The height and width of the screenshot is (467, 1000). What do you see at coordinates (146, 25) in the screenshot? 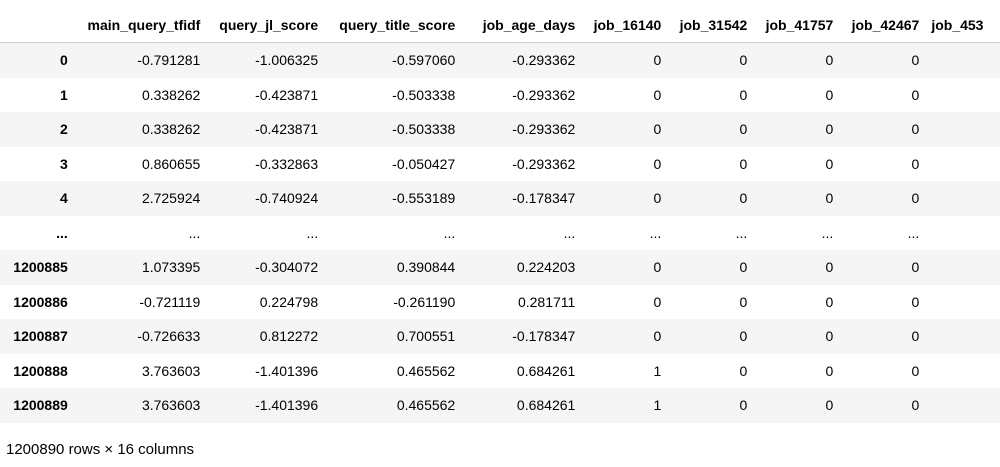
I see `column-header: main_query_tfidf` at bounding box center [146, 25].